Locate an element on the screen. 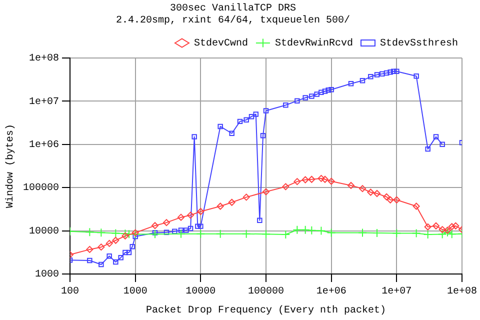 This screenshot has height=320, width=480. legend-label: StdevCwnd is located at coordinates (221, 44).